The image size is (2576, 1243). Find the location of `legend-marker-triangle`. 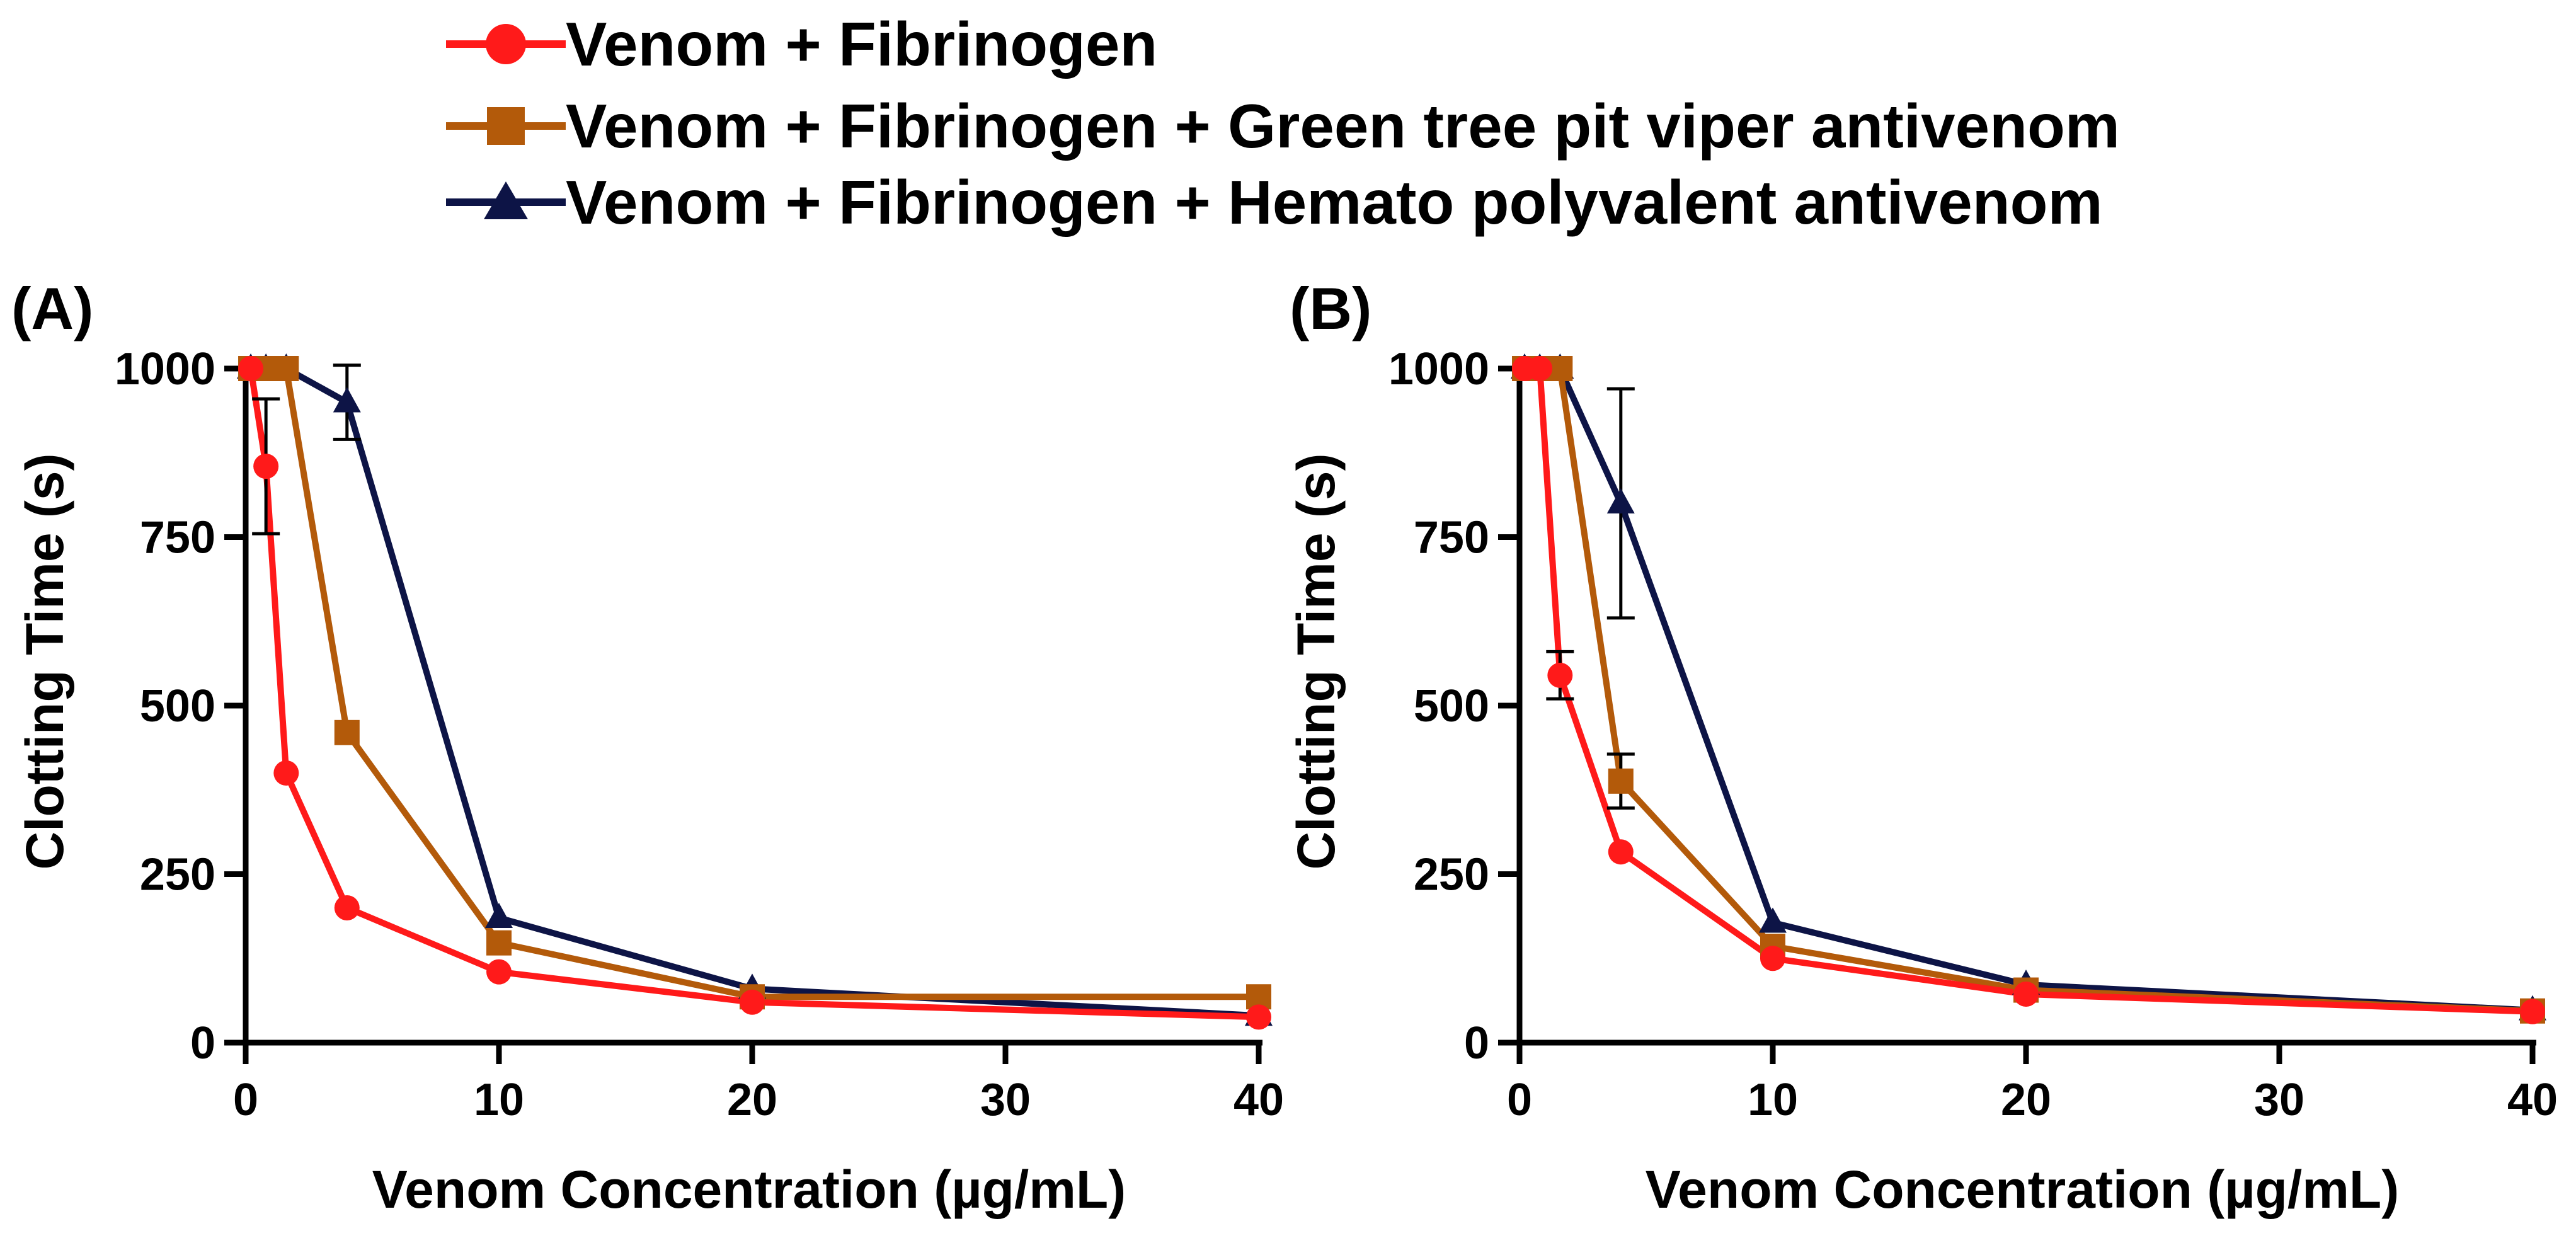

legend-marker-triangle is located at coordinates (506, 200).